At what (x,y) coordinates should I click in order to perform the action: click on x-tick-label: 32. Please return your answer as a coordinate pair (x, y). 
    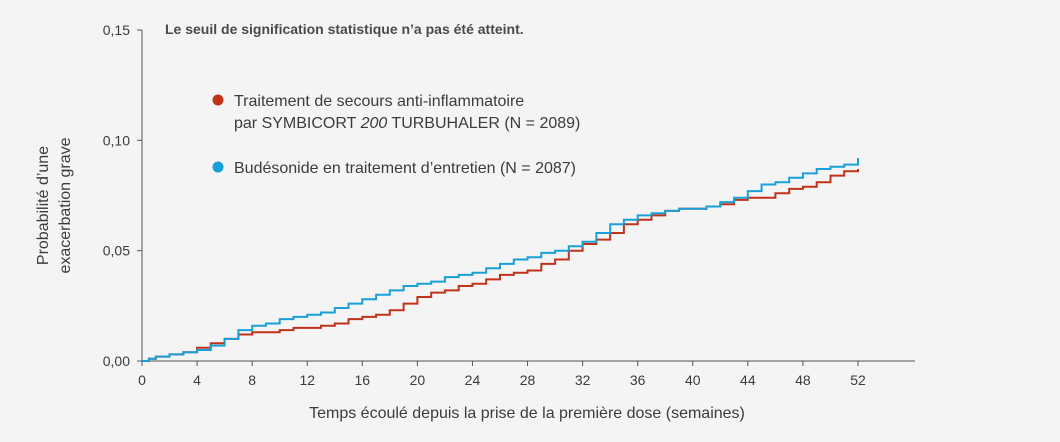
    Looking at the image, I should click on (583, 380).